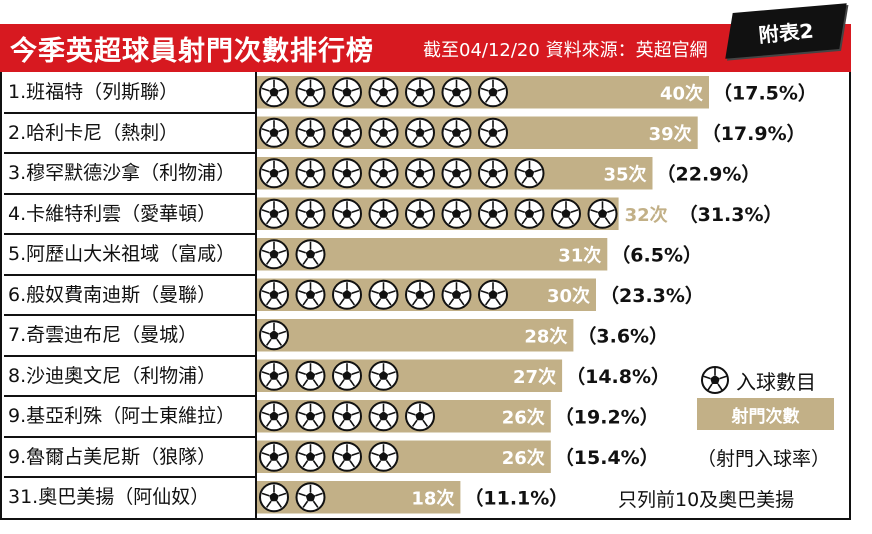 The height and width of the screenshot is (534, 872). I want to click on shot-conversion-rate-label: （23.3%）, so click(652, 295).